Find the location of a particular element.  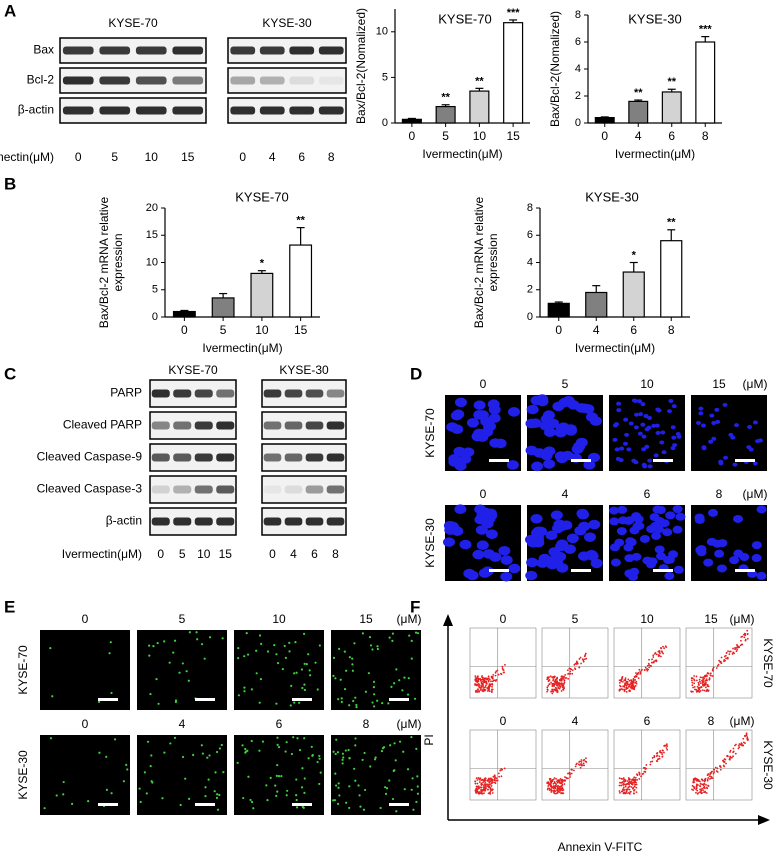

bar is located at coordinates (705, 82).